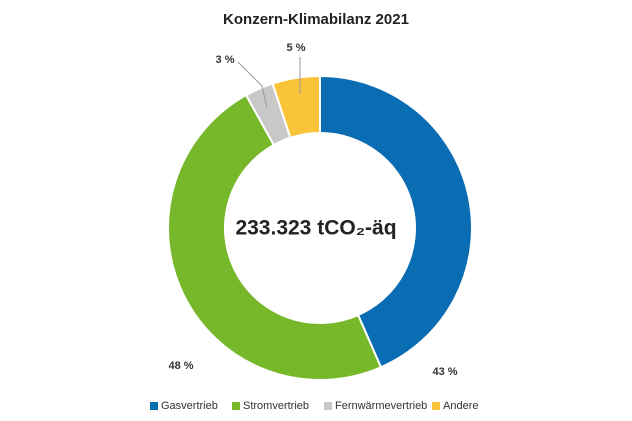  What do you see at coordinates (316, 19) in the screenshot?
I see `chart-title: Konzern-Klimabilanz 2021` at bounding box center [316, 19].